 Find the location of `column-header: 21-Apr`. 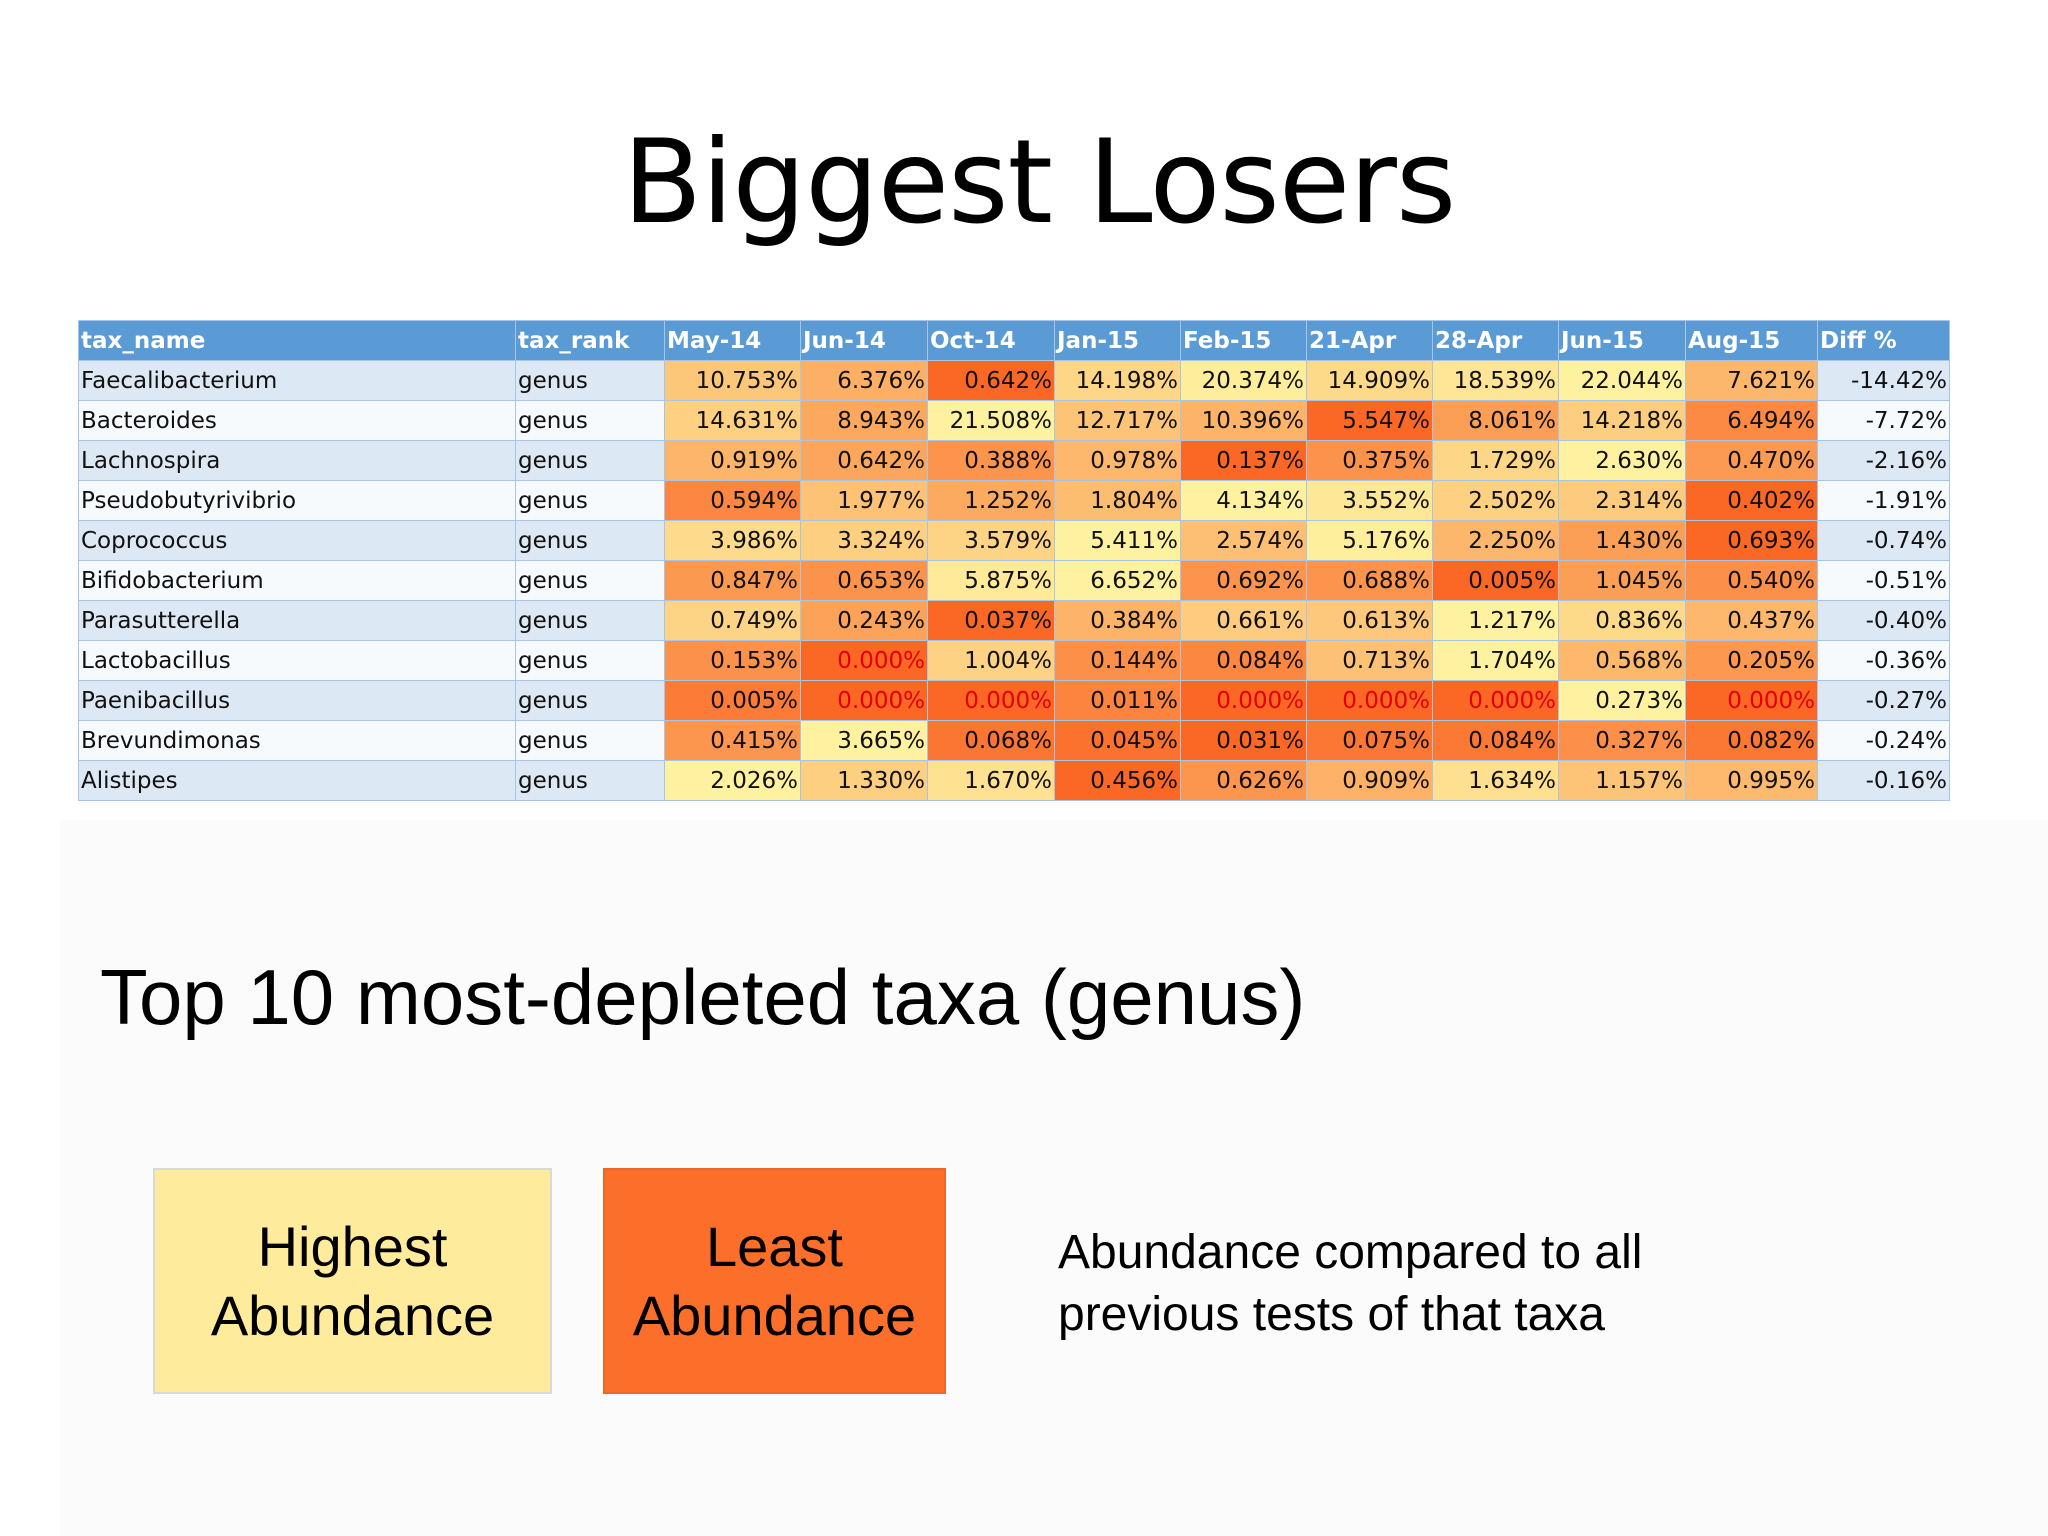

column-header: 21-Apr is located at coordinates (1369, 340).